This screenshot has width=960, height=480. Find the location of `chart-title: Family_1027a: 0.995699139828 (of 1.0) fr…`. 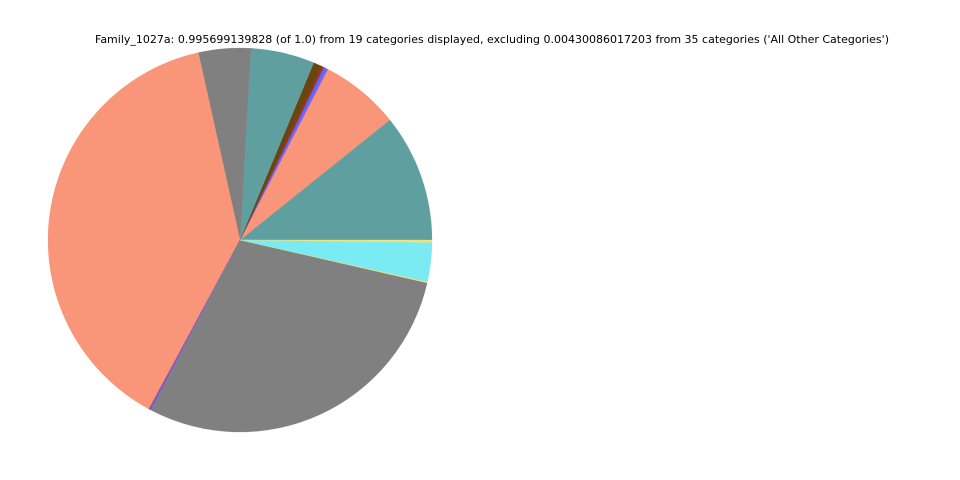

chart-title: Family_1027a: 0.995699139828 (of 1.0) fr… is located at coordinates (492, 39).